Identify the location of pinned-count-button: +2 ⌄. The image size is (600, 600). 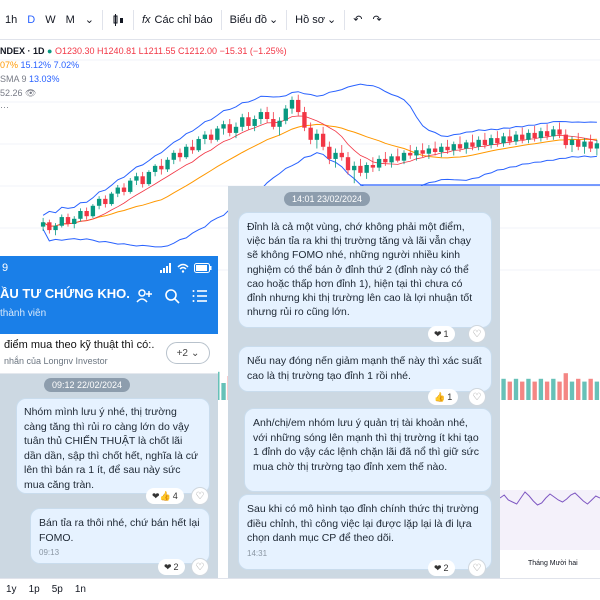
(188, 353).